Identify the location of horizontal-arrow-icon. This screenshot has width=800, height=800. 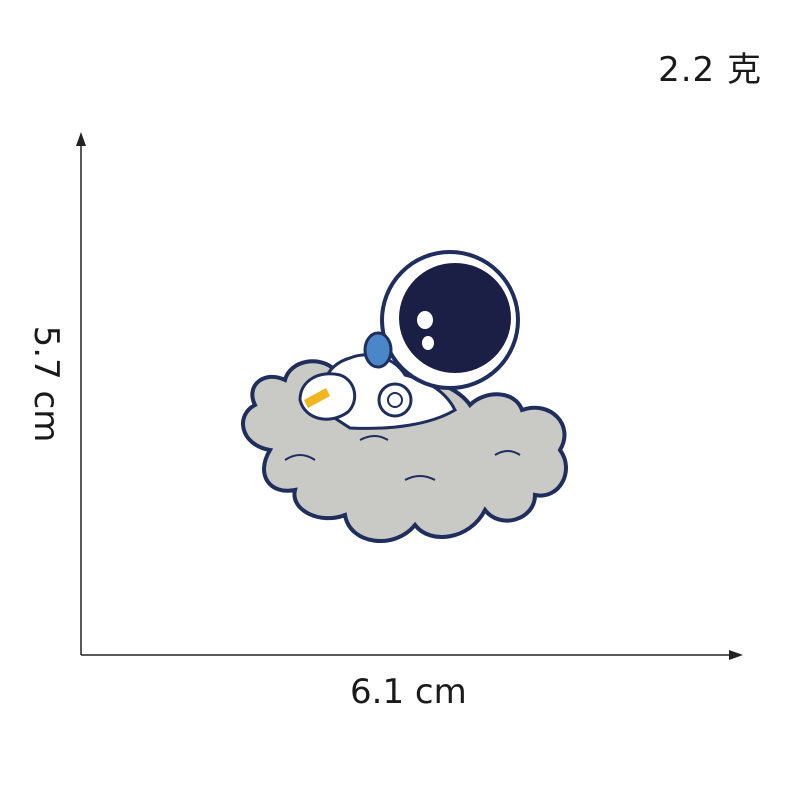
(736, 655).